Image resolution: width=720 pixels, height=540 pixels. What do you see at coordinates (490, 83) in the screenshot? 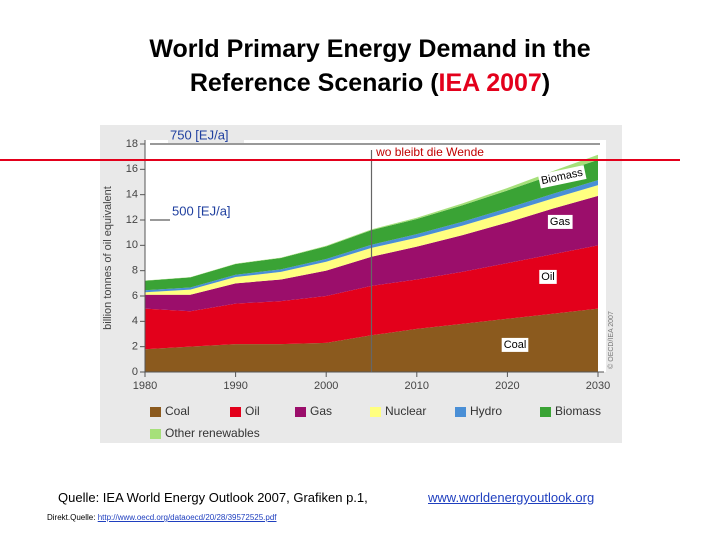
I see `title-highlight: IEA 2007` at bounding box center [490, 83].